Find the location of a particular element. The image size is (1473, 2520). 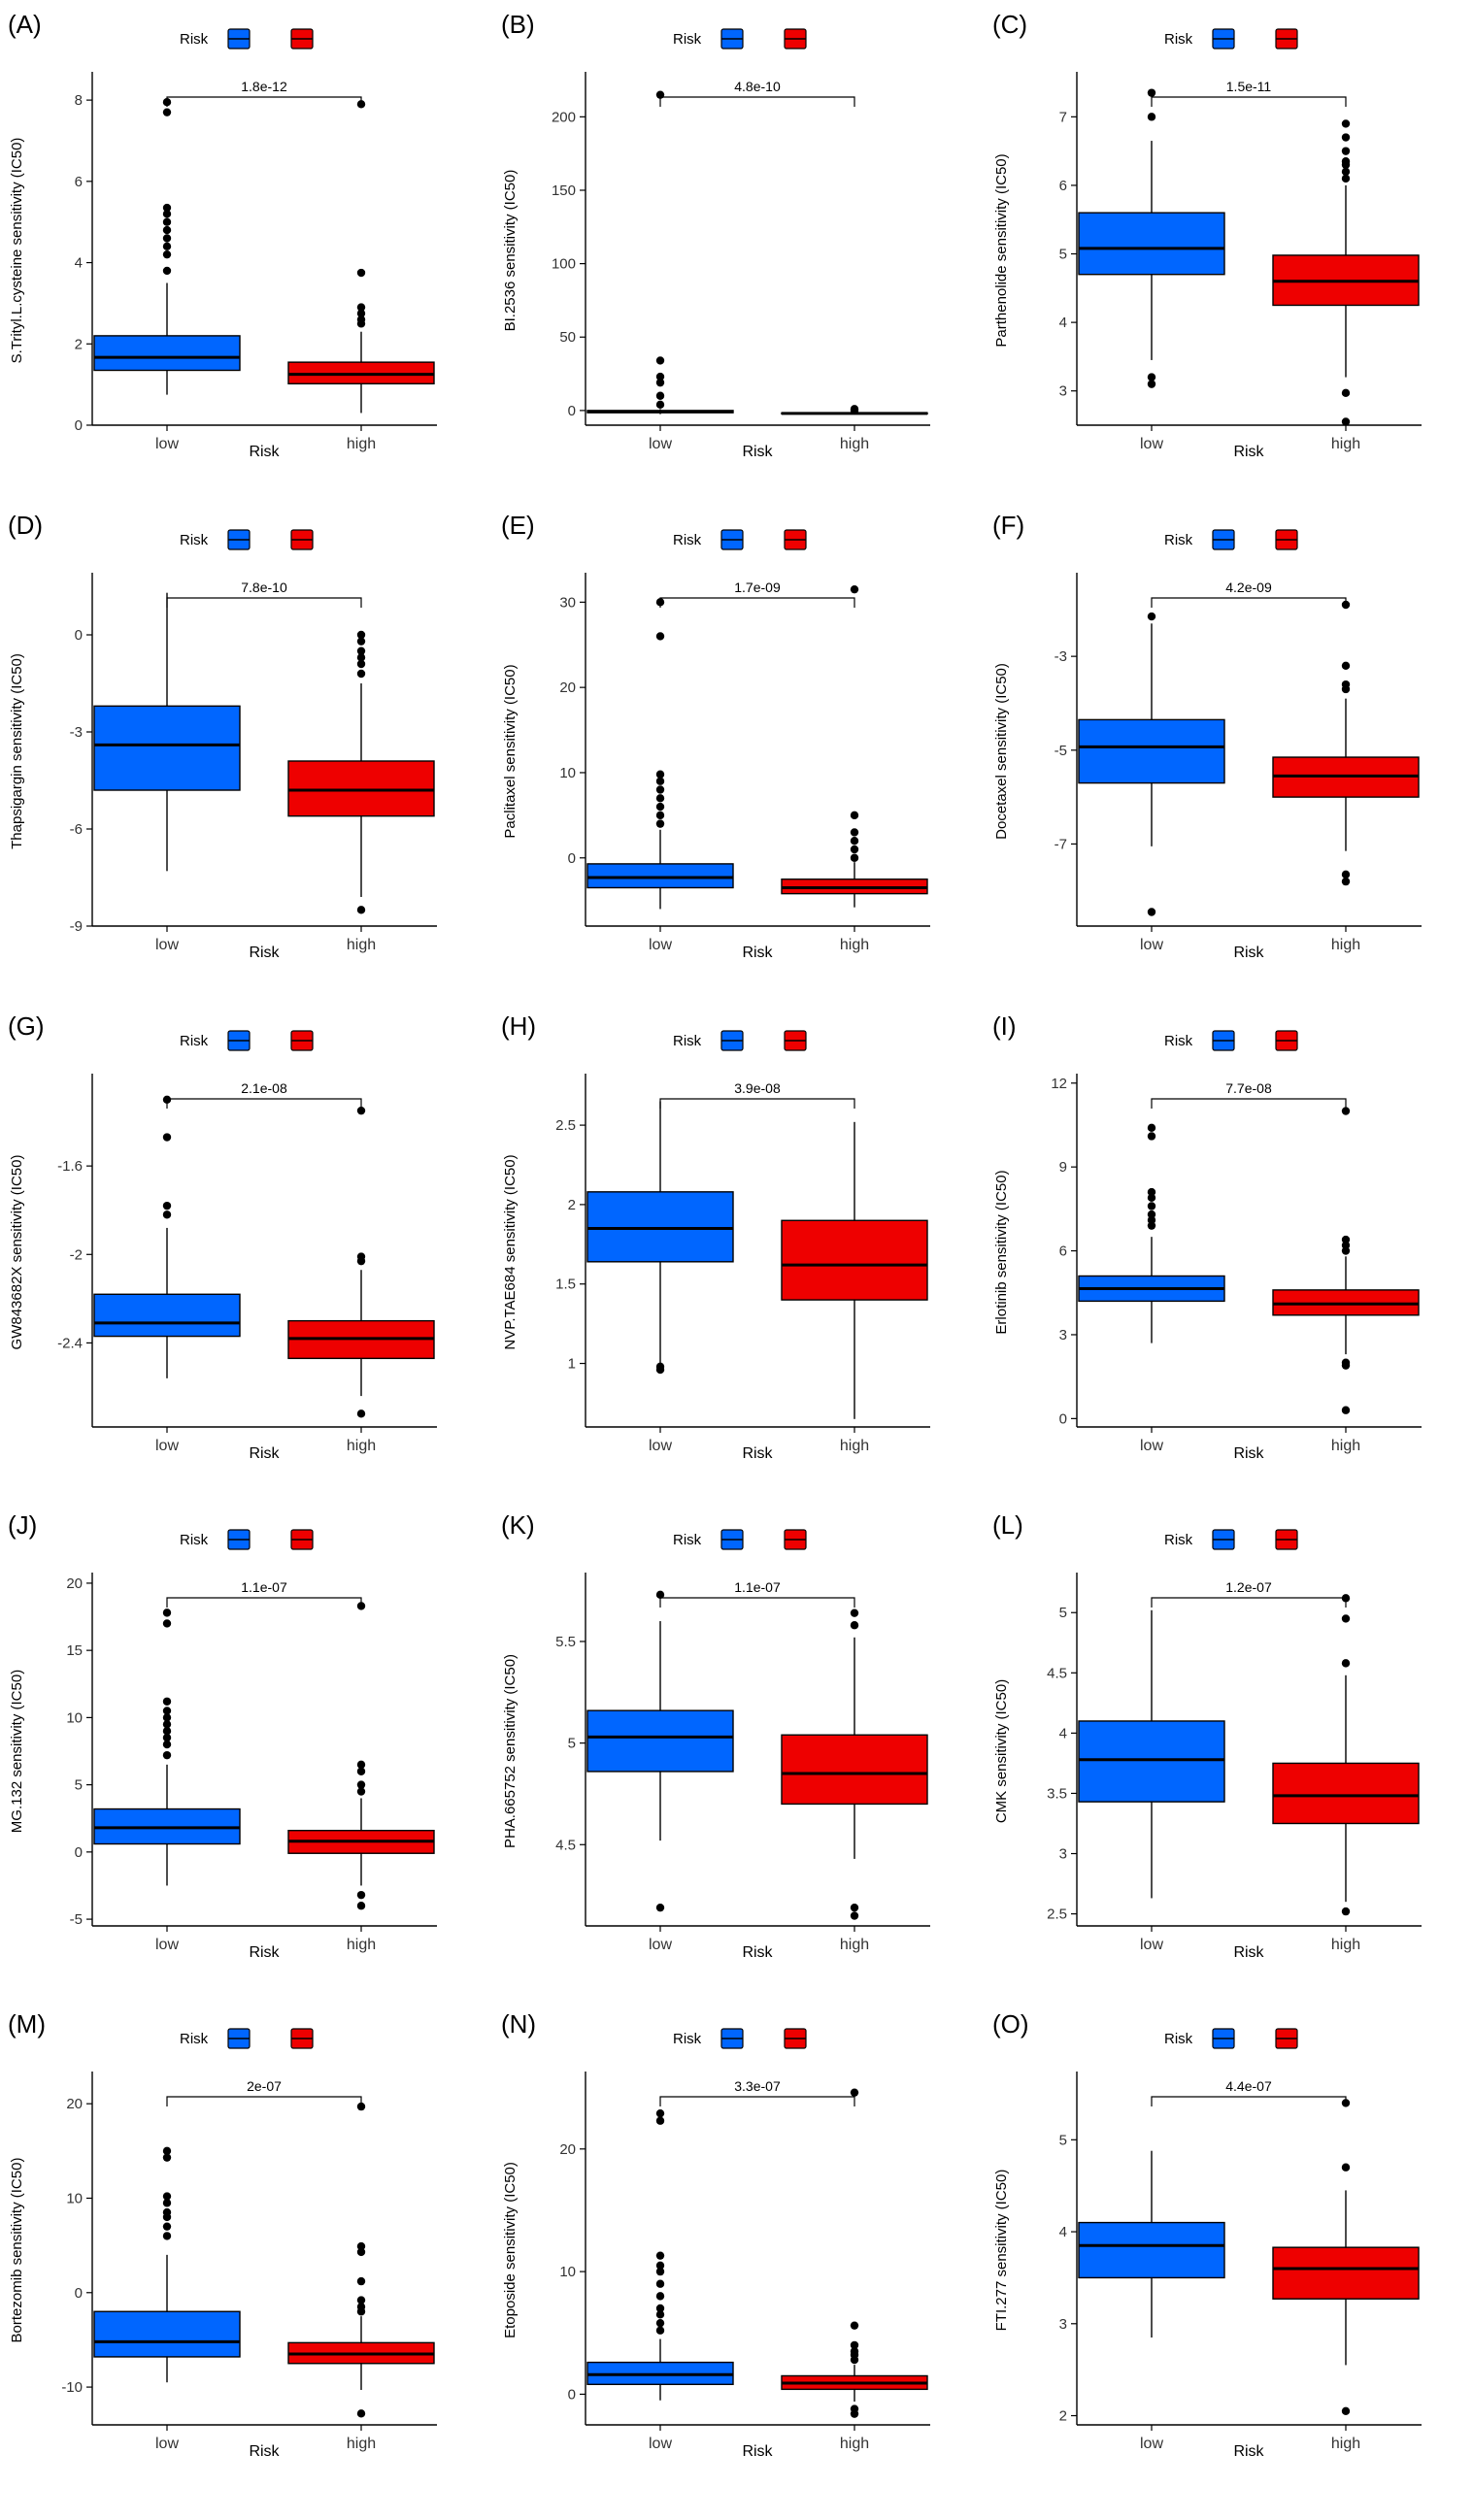

y-axis-title: BI.2536 sensitivity (IC50) is located at coordinates (511, 251).